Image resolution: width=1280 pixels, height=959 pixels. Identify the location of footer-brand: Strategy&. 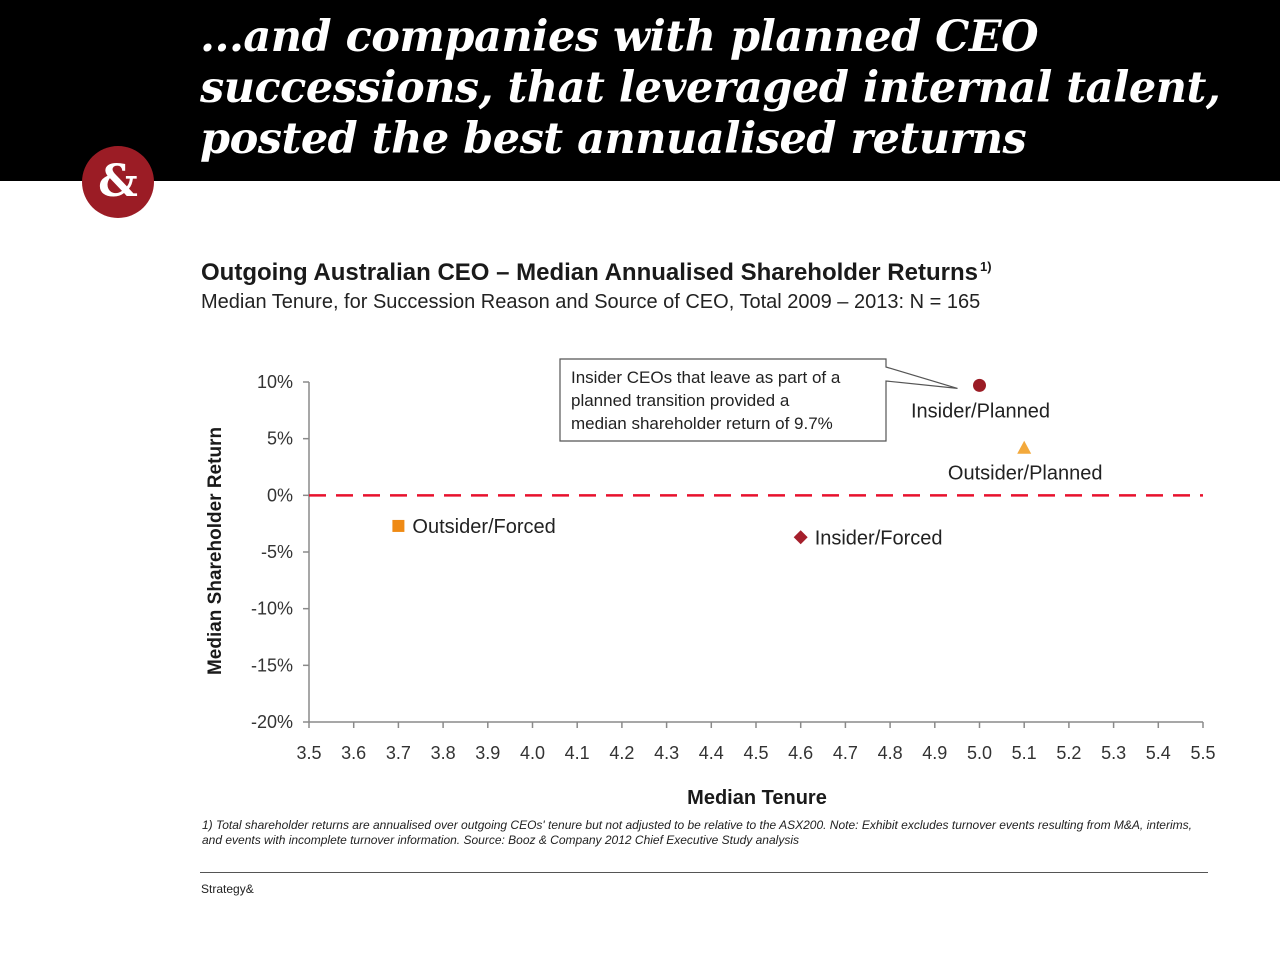
(227, 889).